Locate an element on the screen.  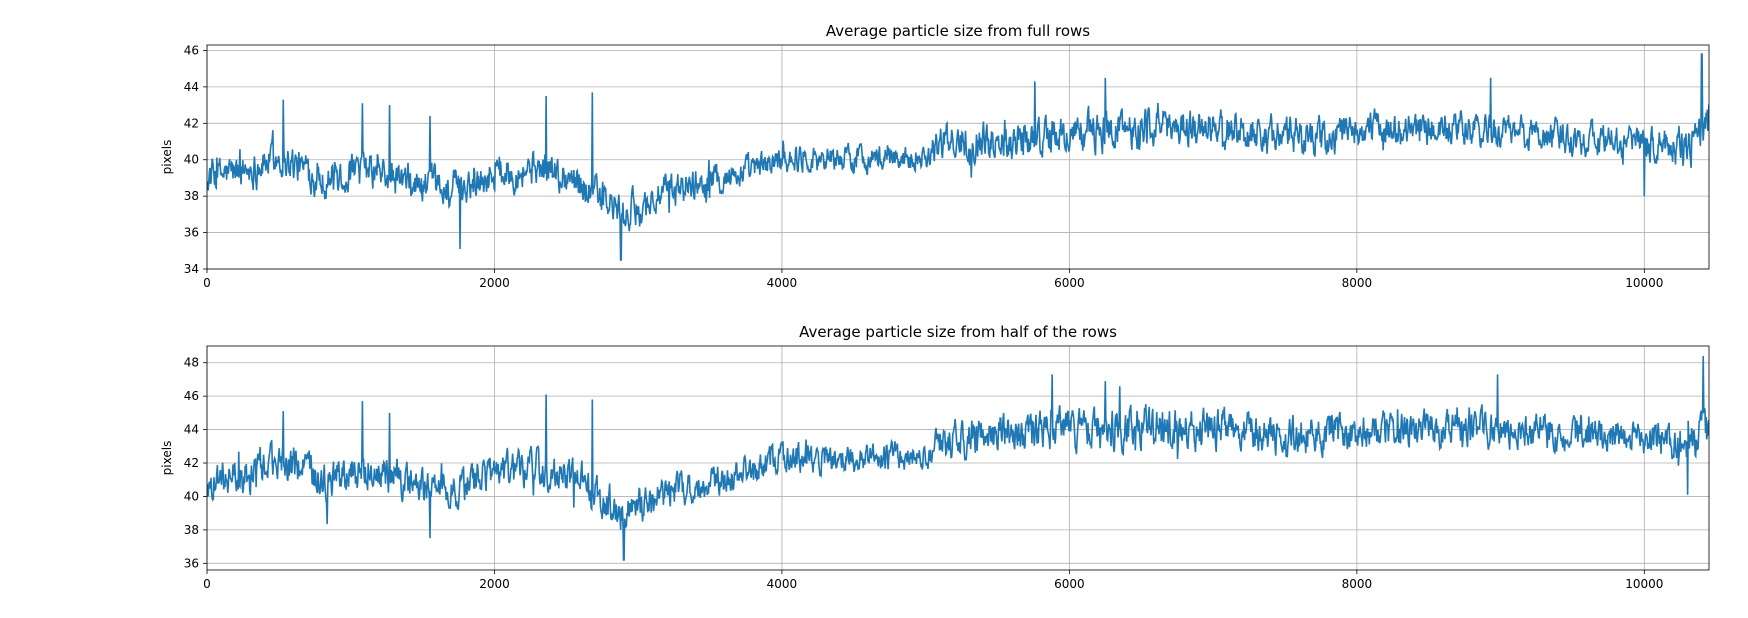
y-tick-label: 34 is located at coordinates (191, 269).